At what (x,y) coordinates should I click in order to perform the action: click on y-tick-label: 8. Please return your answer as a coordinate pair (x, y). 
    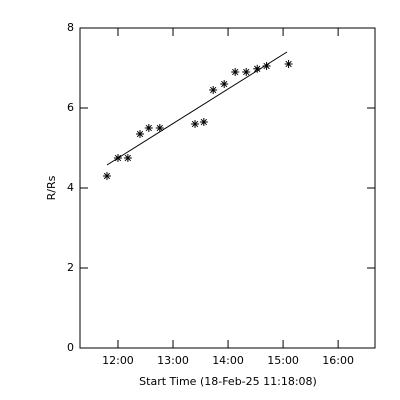
    Looking at the image, I should click on (70, 27).